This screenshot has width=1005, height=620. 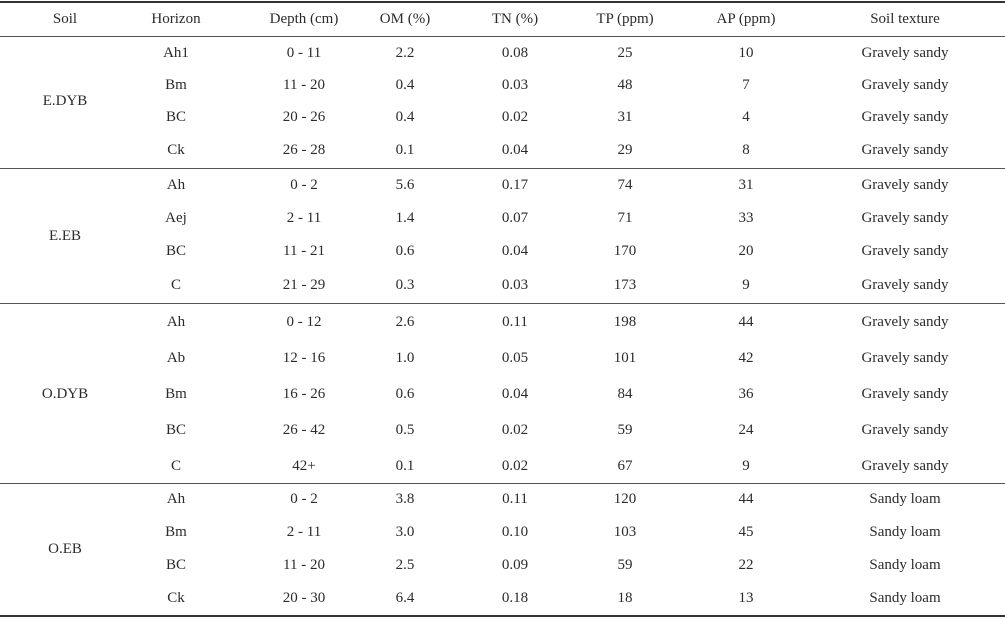 I want to click on table-row: Bm 11 - 20 0.4 0.03 48 7 Gravely sandy, so click(x=502, y=85).